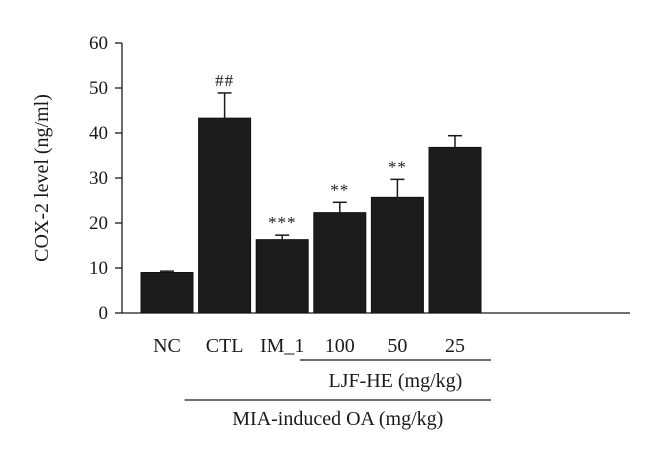 The image size is (660, 463). What do you see at coordinates (98, 133) in the screenshot?
I see `y-tick-label: 40` at bounding box center [98, 133].